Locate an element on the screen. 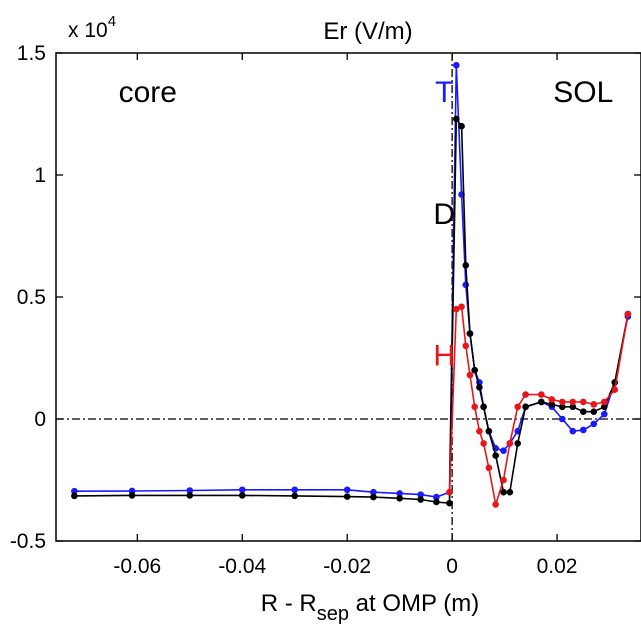 Image resolution: width=641 pixels, height=628 pixels. x-tick-label: -0.02 is located at coordinates (347, 566).